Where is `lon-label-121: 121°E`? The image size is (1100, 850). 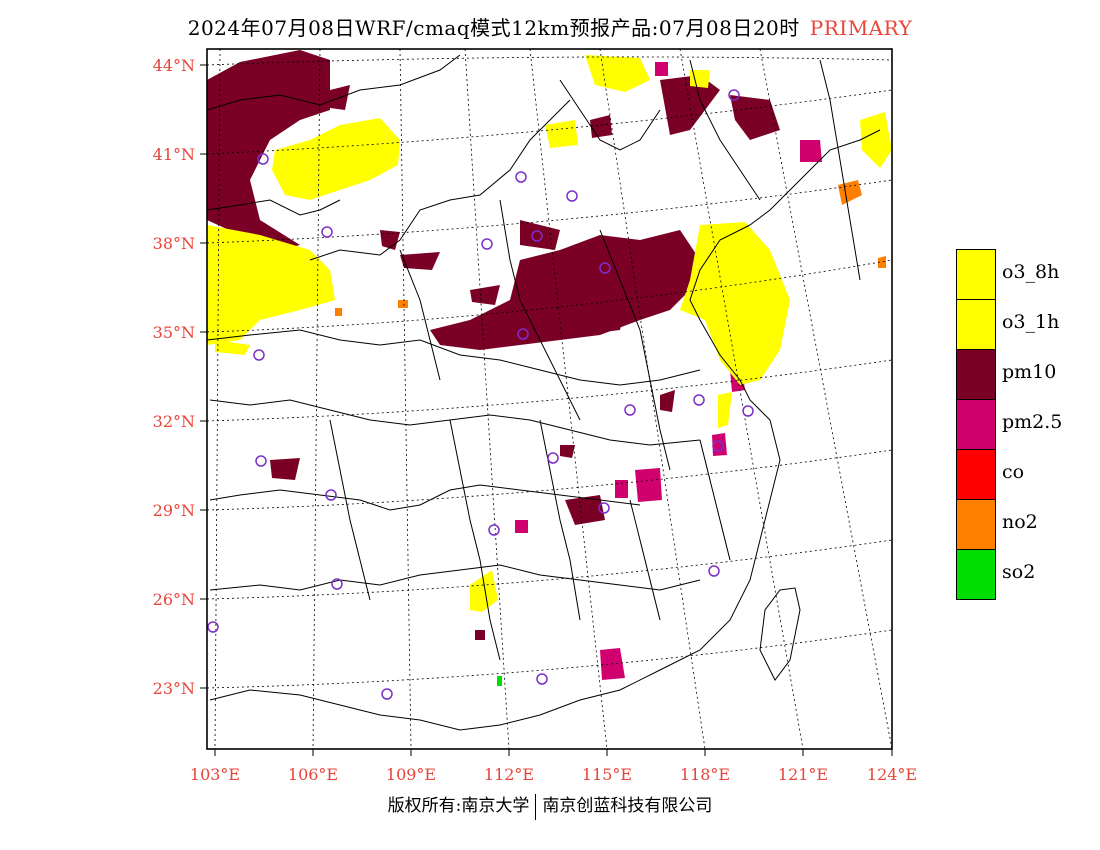
lon-label-121: 121°E is located at coordinates (803, 774).